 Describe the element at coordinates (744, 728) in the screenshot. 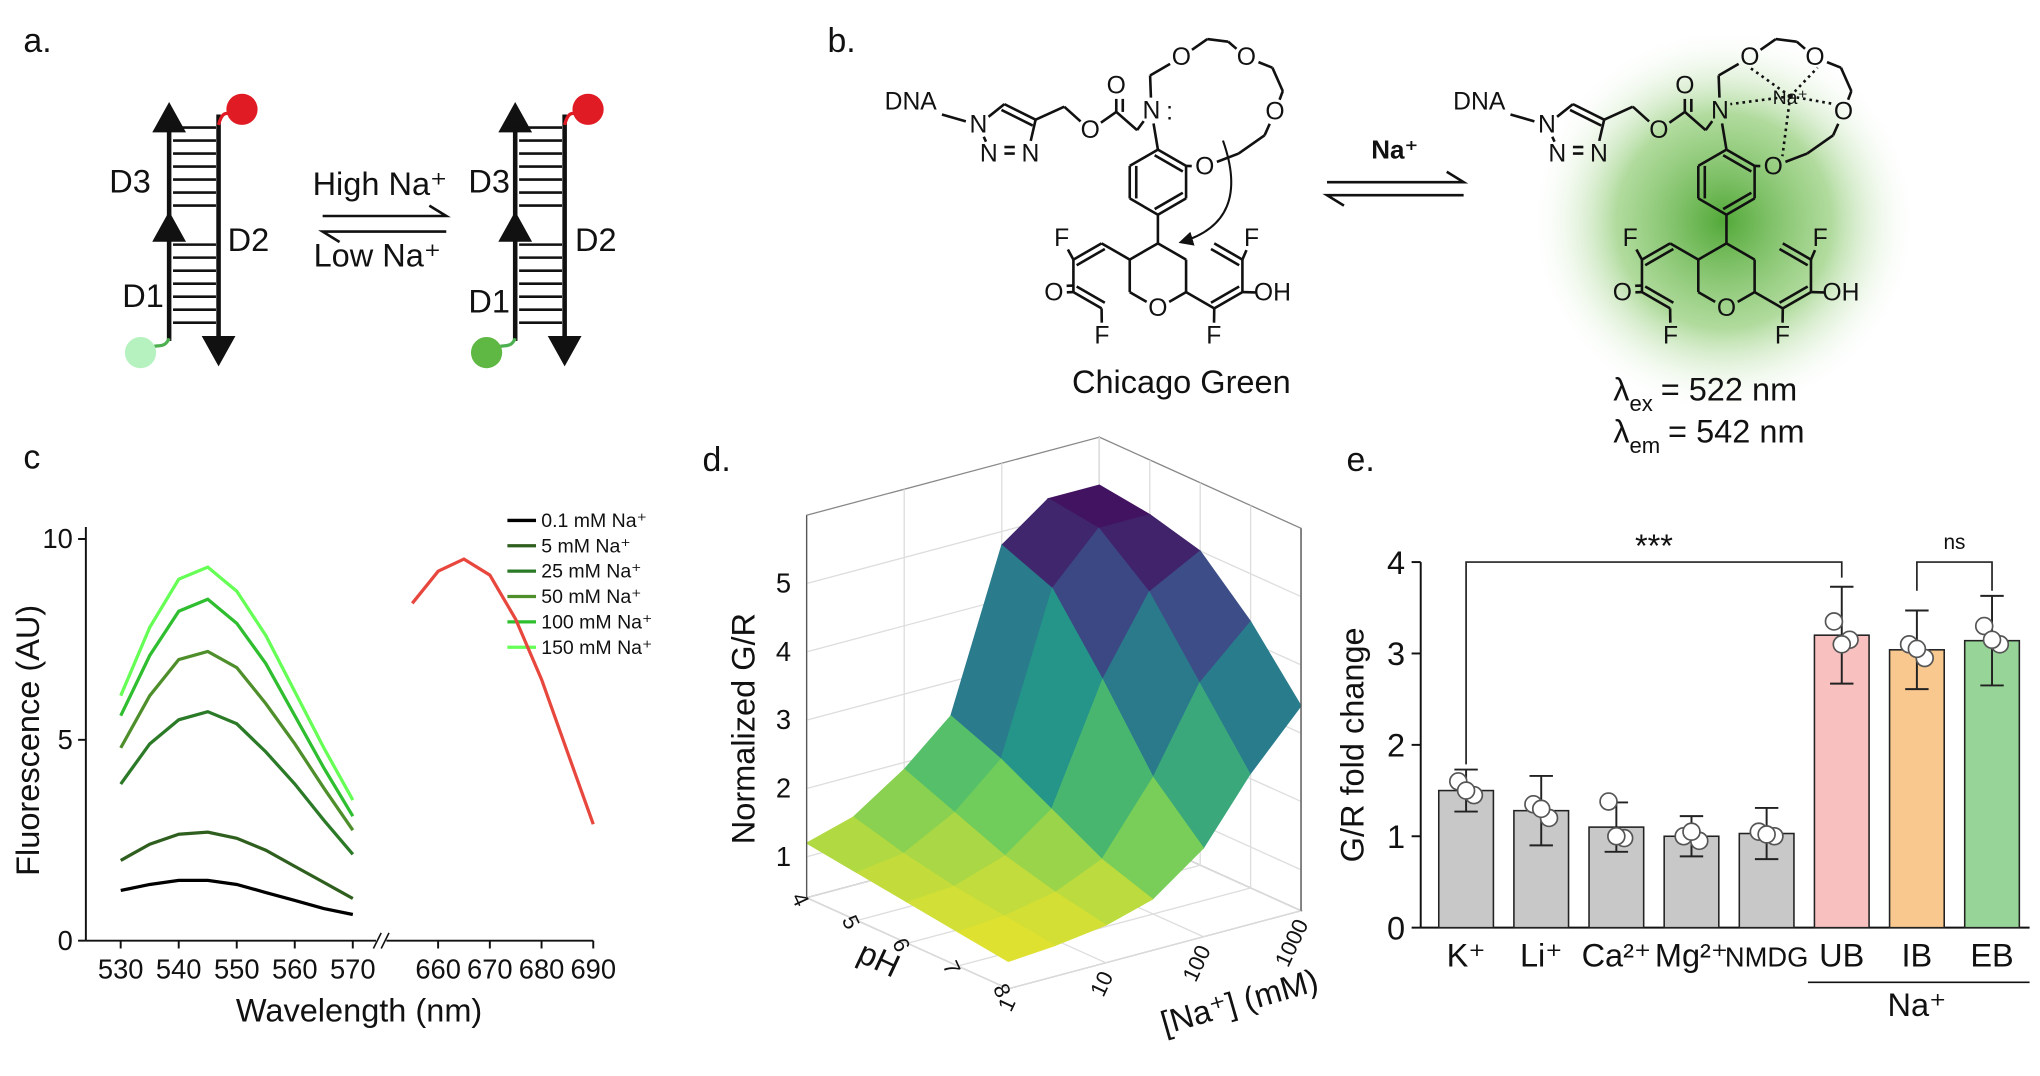

I see `z-axis-label: Normalized G/R` at that location.